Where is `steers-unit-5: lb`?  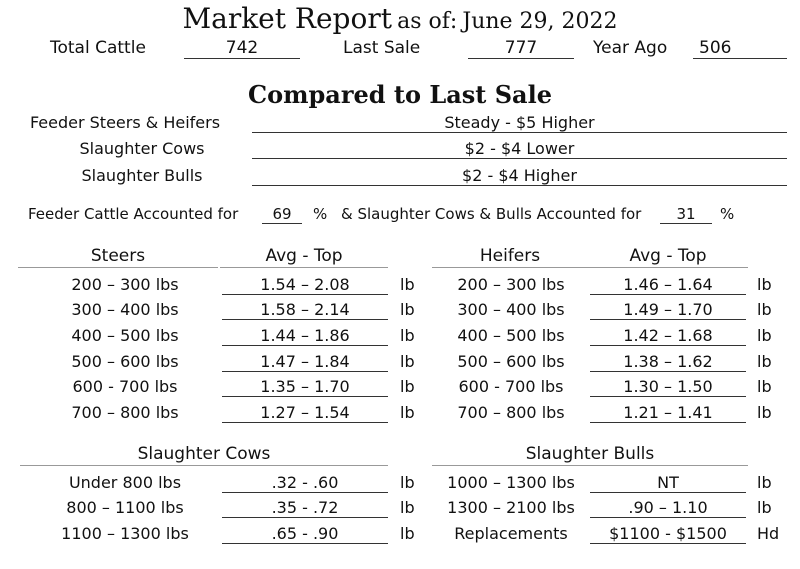
steers-unit-5: lb is located at coordinates (407, 412).